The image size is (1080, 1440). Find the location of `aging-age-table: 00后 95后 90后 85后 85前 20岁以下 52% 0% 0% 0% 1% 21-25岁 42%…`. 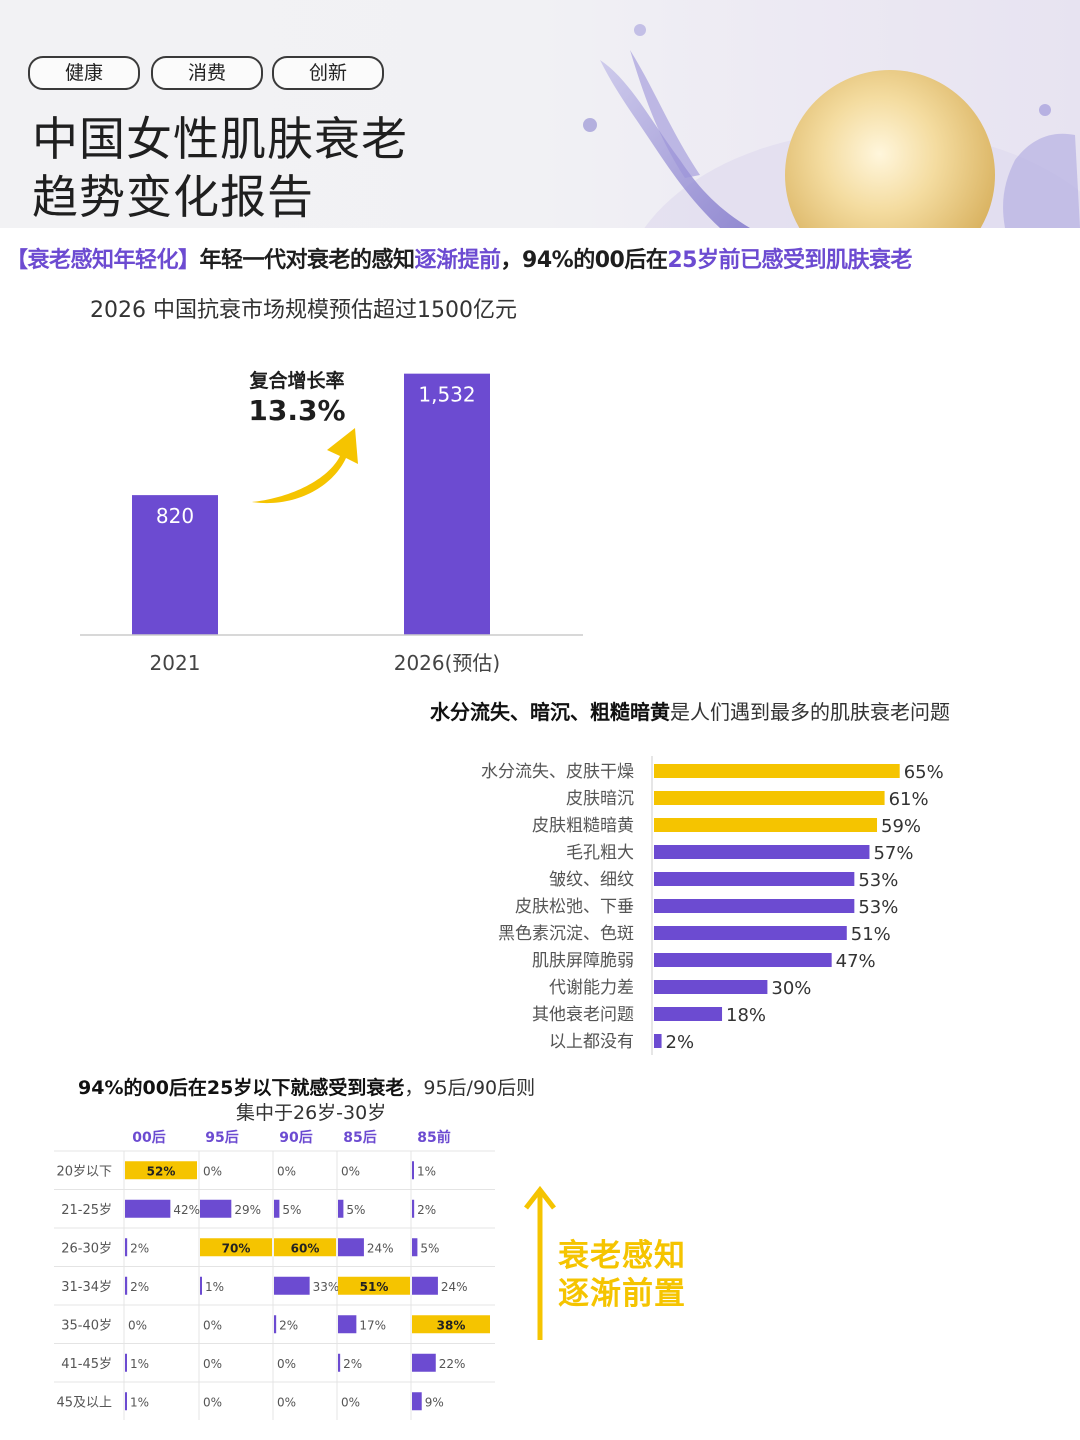

aging-age-table: 00后 95后 90后 85后 85前 20岁以下 52% 0% 0% 0% 1% 21-25岁 42%… is located at coordinates (274, 1274).